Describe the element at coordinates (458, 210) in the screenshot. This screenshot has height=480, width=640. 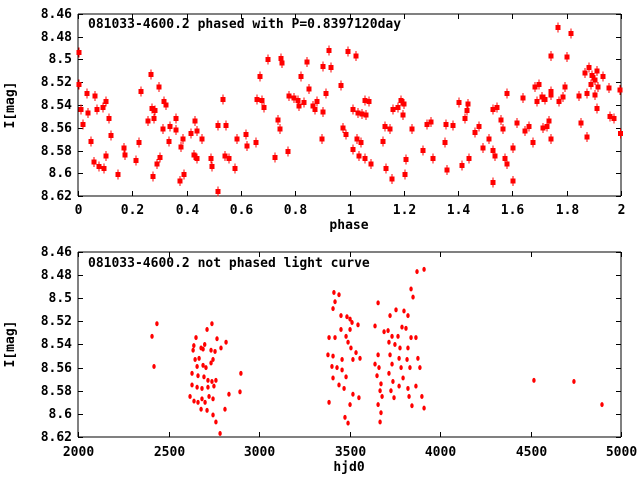
I see `x-tick-label: 1.4` at that location.